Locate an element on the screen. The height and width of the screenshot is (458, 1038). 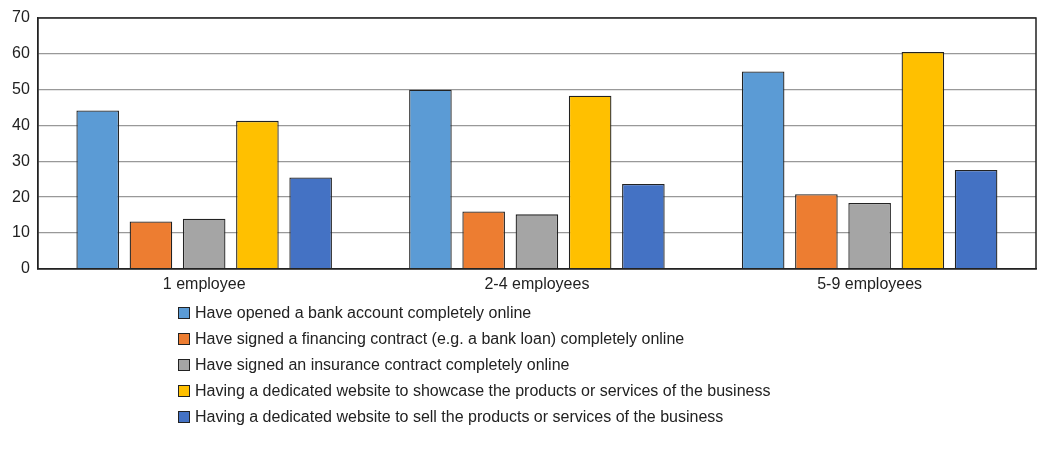
legend-label: Have opened a bank account completely online is located at coordinates (363, 313).